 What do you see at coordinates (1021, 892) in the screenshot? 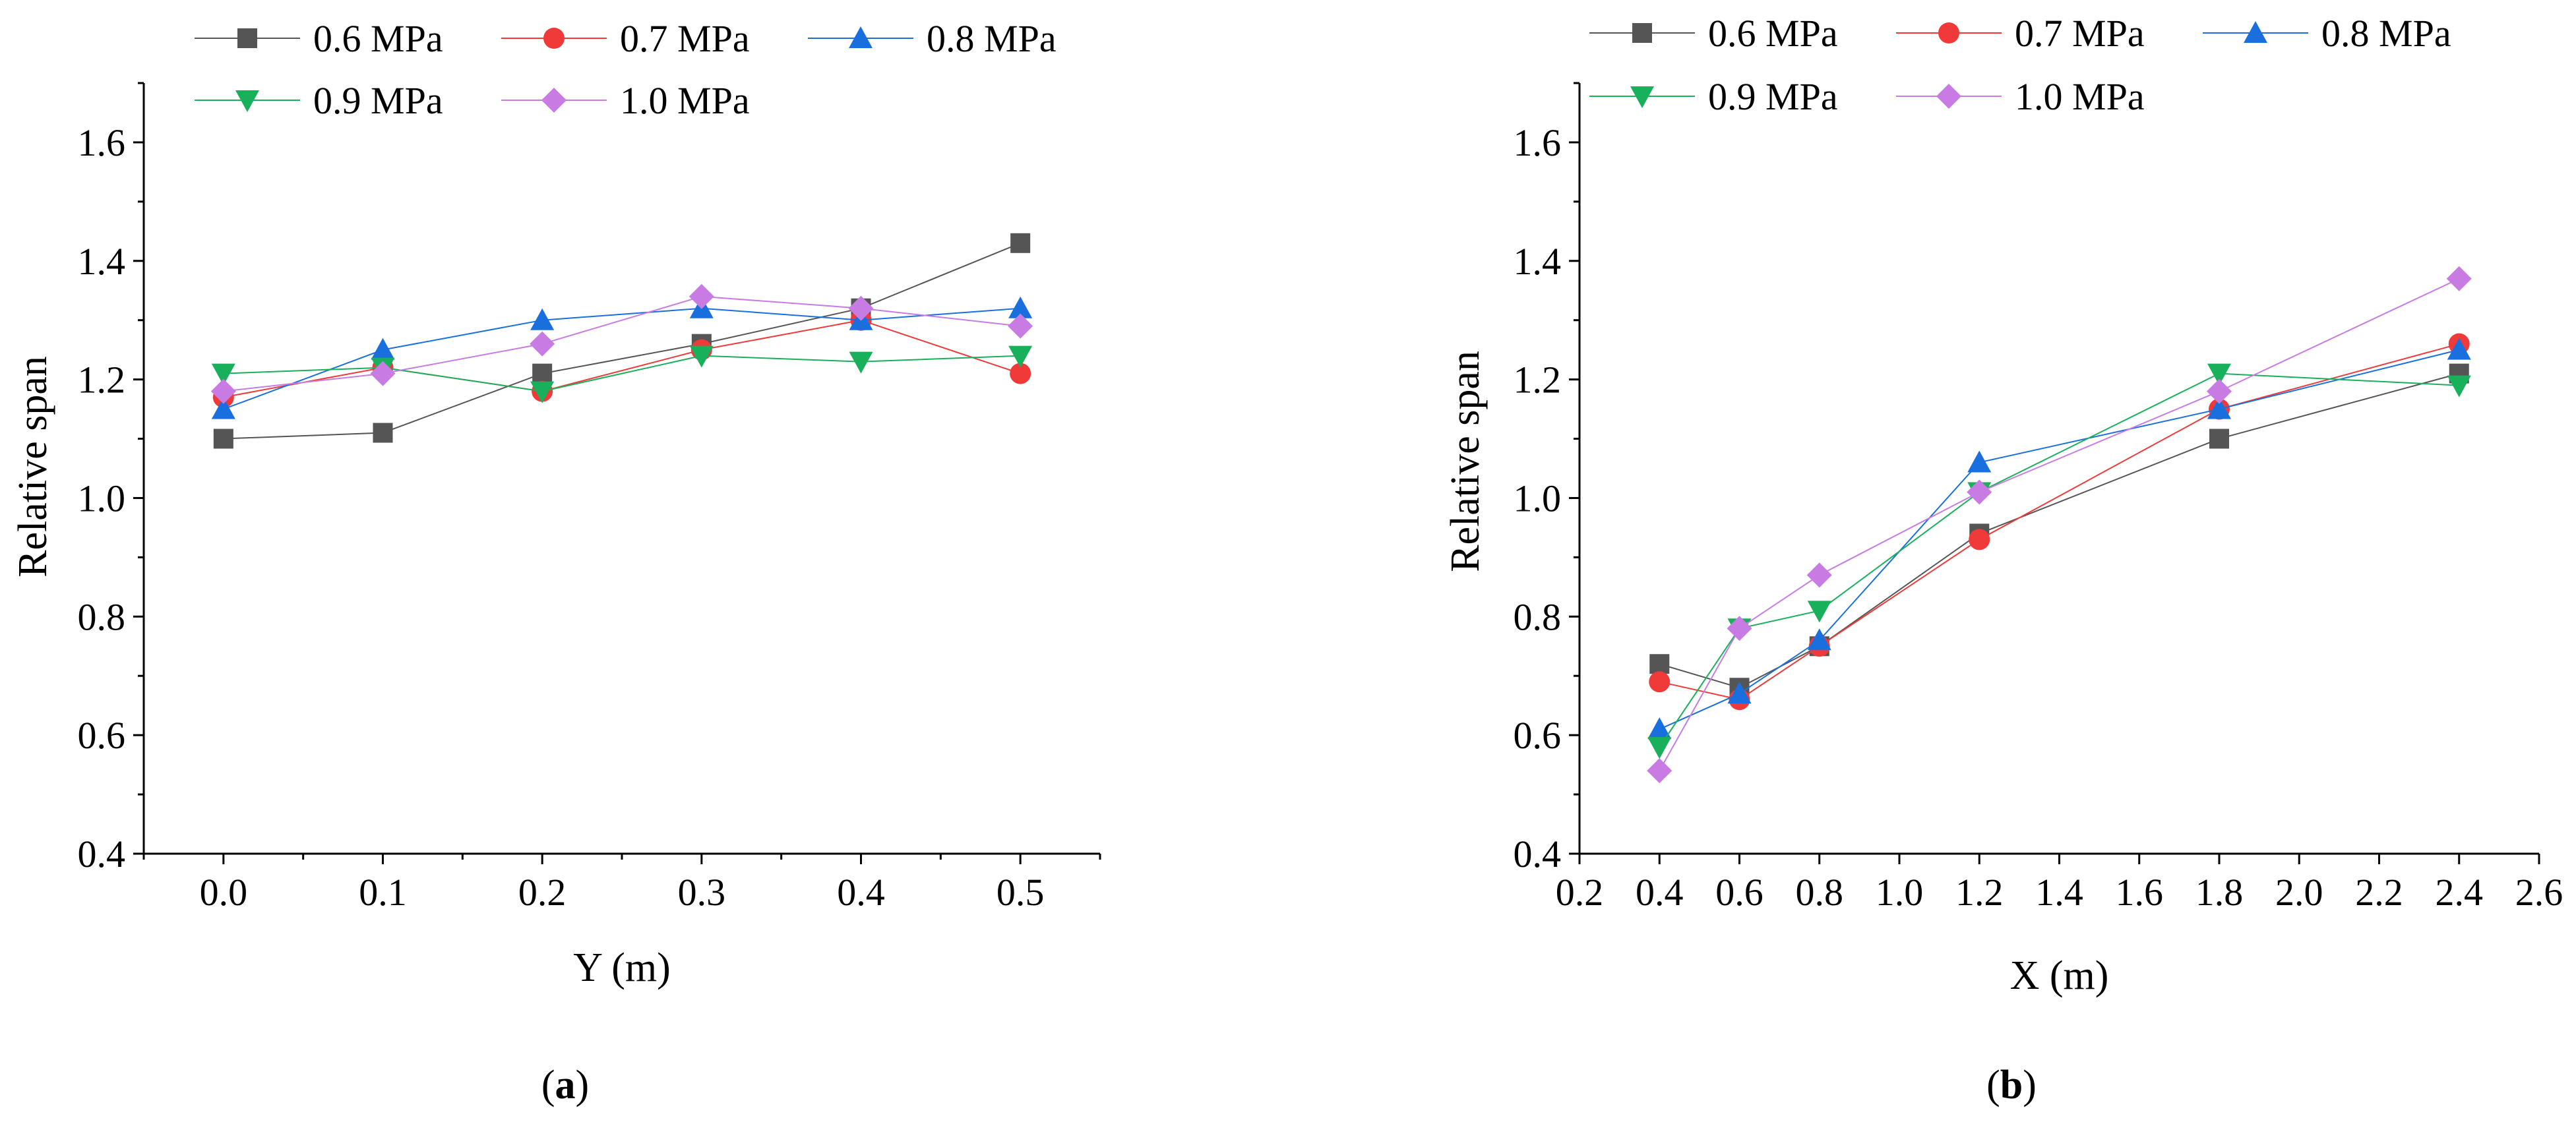
I see `x-tick-label: 0.5` at bounding box center [1021, 892].